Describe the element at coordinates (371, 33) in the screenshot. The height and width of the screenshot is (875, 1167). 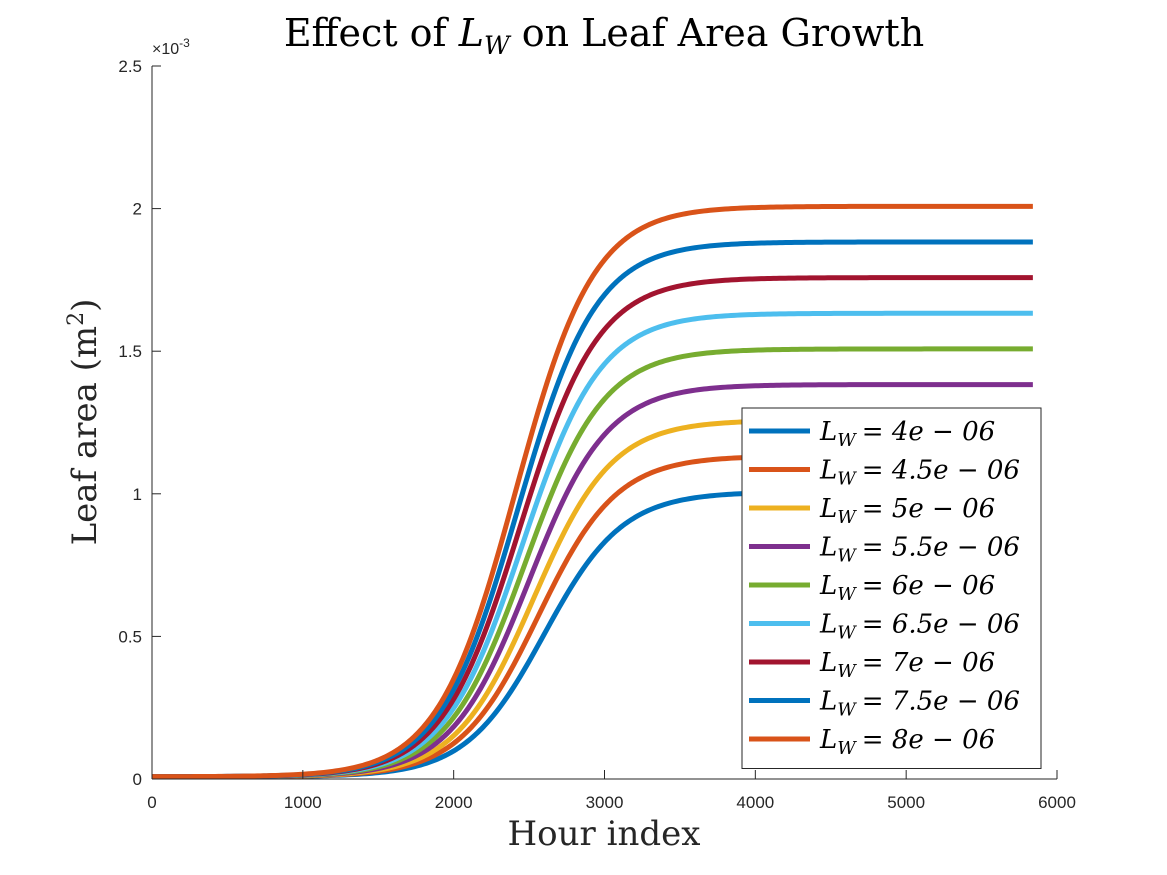
I see `title-prefix: Effect of` at that location.